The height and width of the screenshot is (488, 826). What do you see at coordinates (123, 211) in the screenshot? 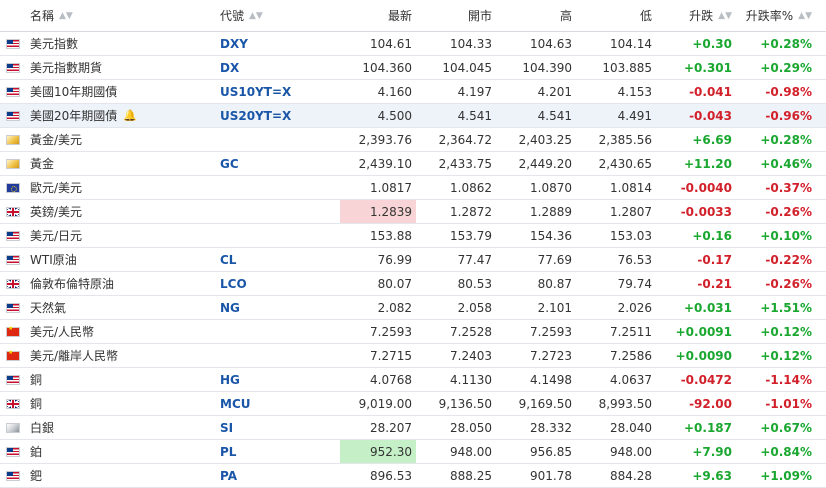
I see `name-cell: 英鎊/美元` at bounding box center [123, 211].